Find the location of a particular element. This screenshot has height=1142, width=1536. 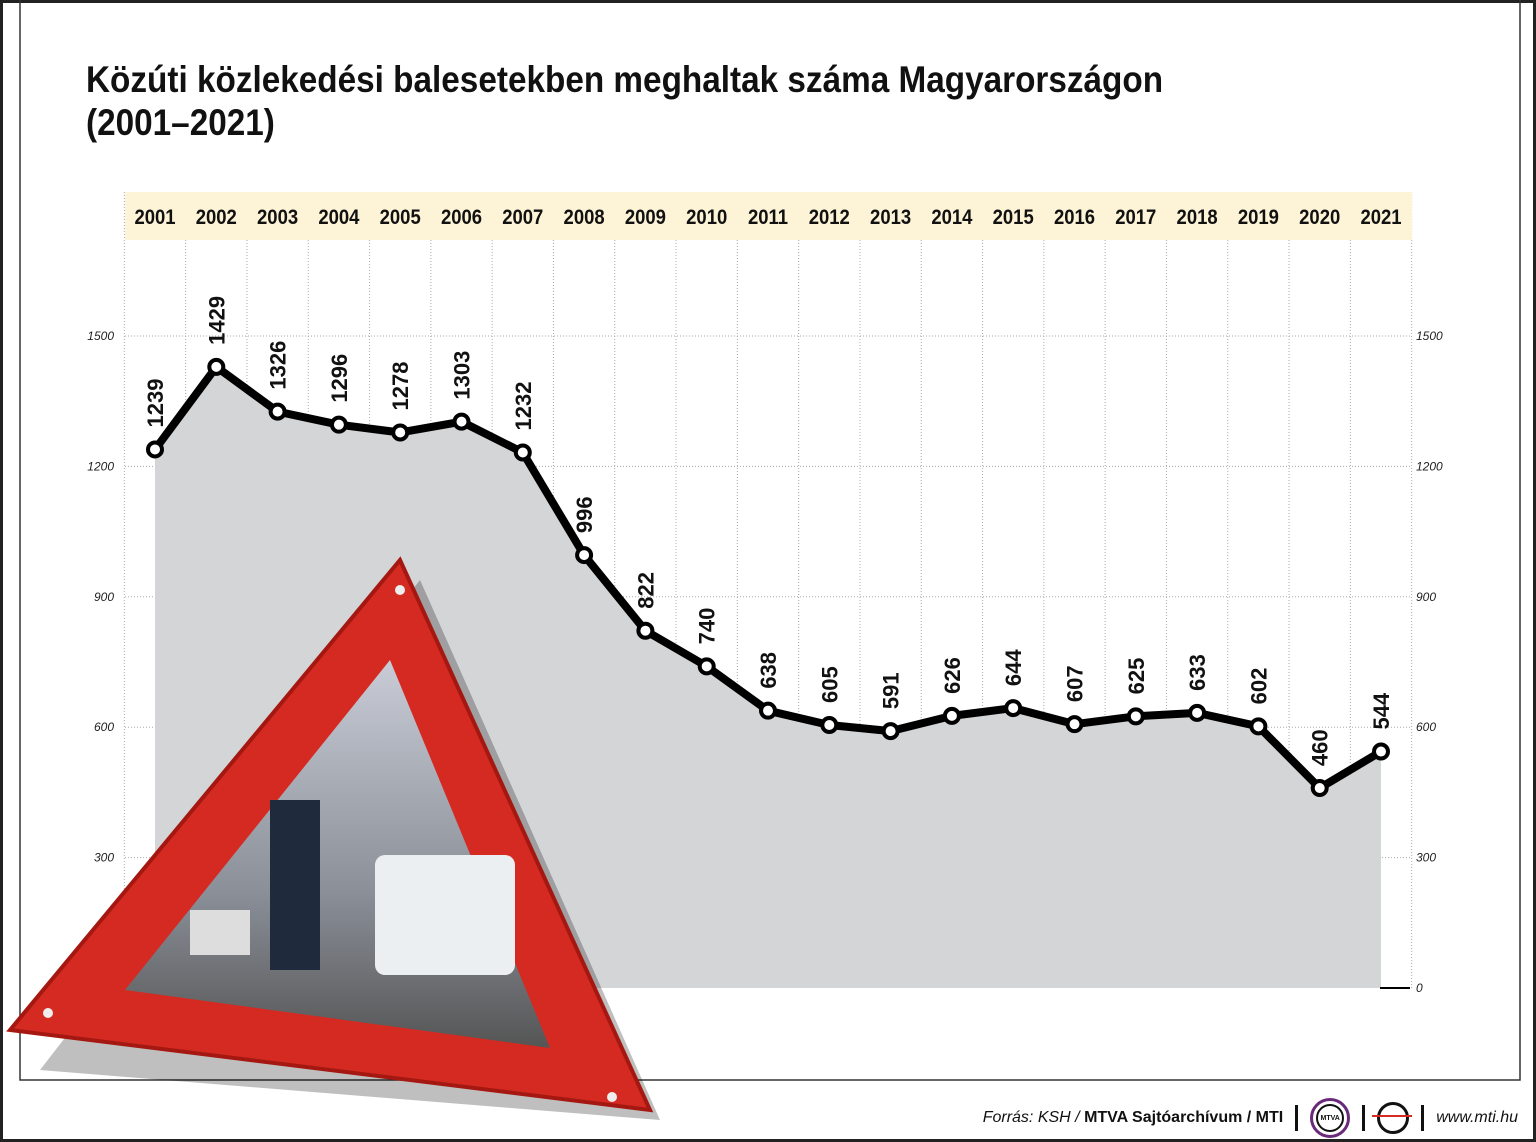

data-label: 605 is located at coordinates (829, 684).